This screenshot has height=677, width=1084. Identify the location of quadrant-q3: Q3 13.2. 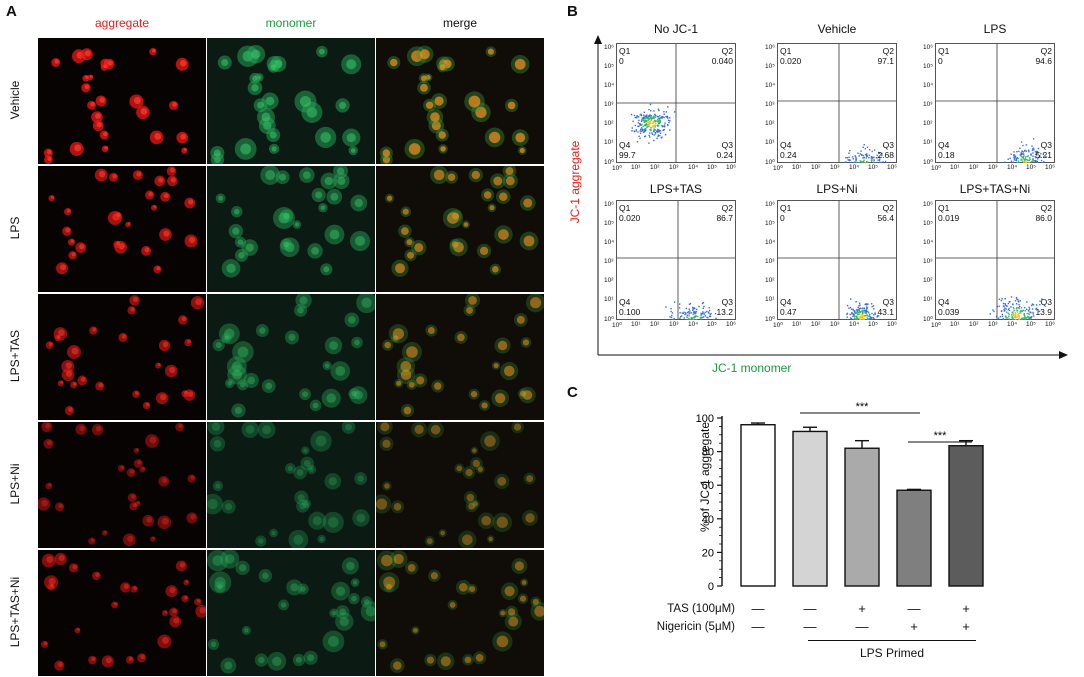
(724, 307).